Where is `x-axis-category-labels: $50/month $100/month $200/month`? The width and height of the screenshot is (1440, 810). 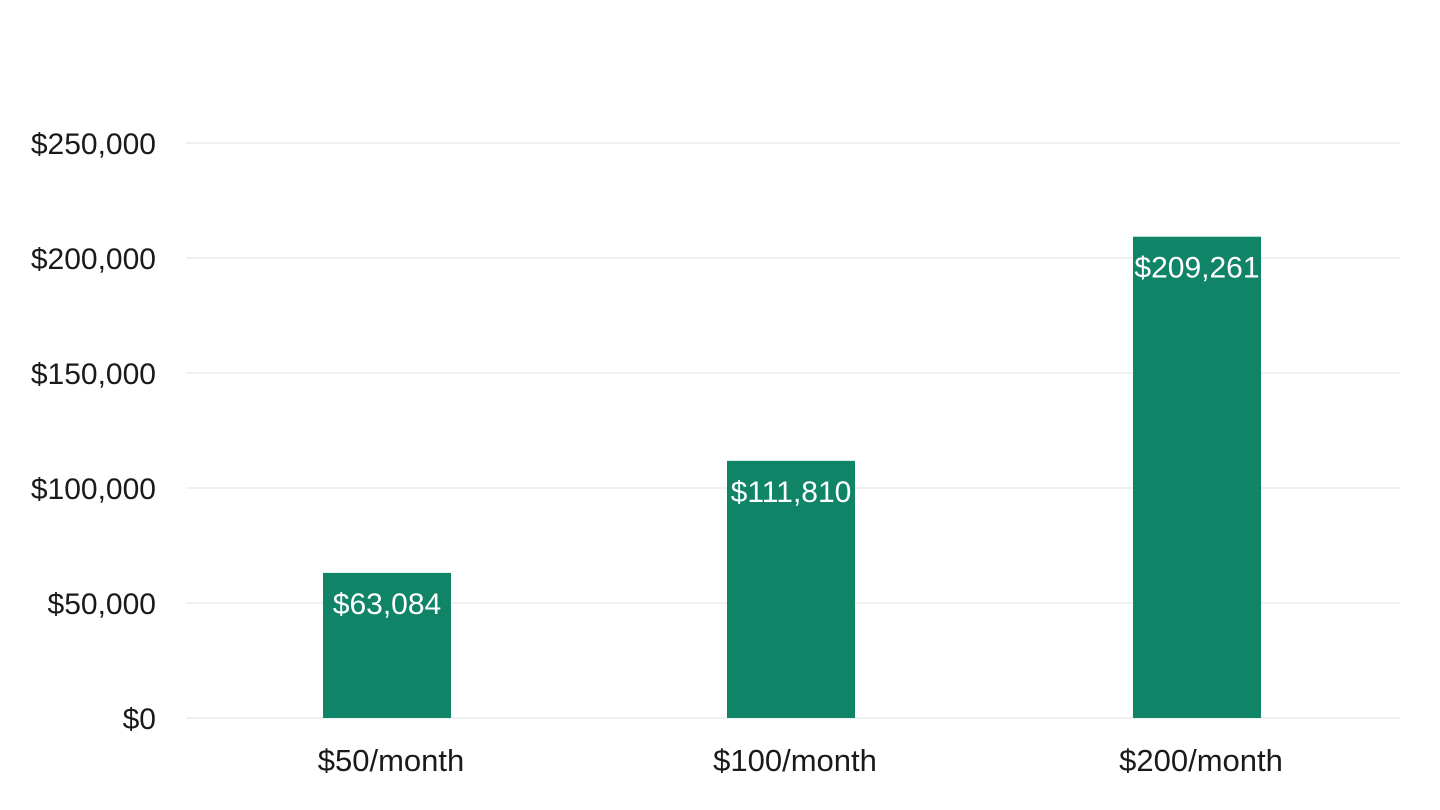
x-axis-category-labels: $50/month $100/month $200/month is located at coordinates (800, 760).